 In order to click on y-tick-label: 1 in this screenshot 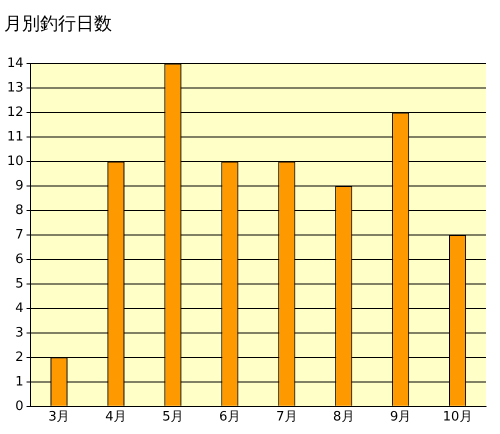, I will do `click(19, 382)`.